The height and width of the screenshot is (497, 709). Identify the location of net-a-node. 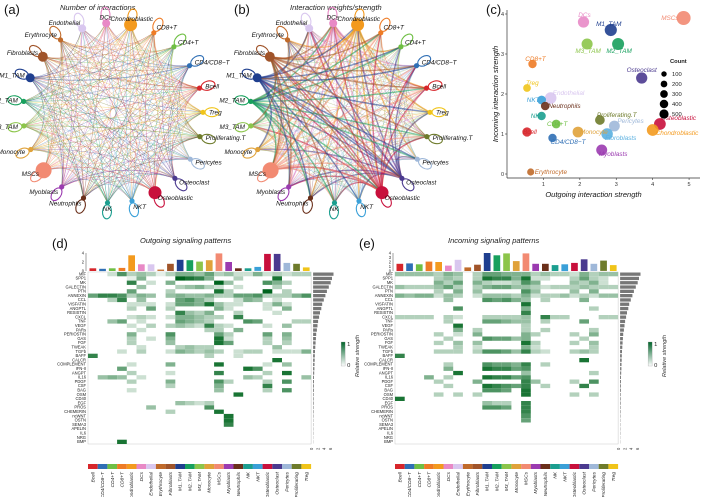
(60, 40).